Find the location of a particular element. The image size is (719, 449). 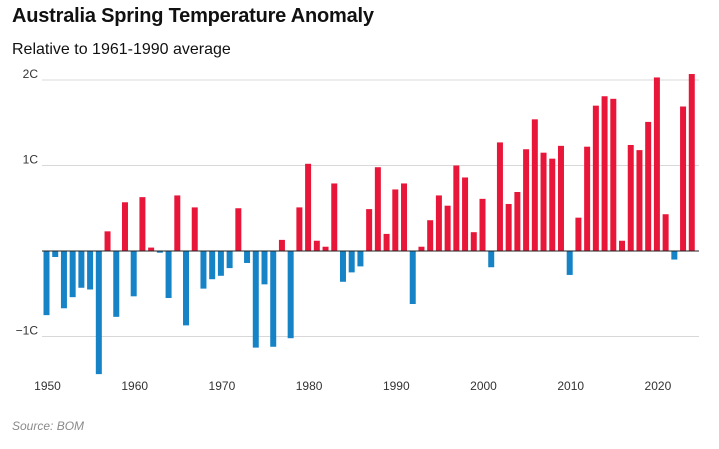

chart-title: Australia Spring Temperature Anomaly is located at coordinates (193, 16).